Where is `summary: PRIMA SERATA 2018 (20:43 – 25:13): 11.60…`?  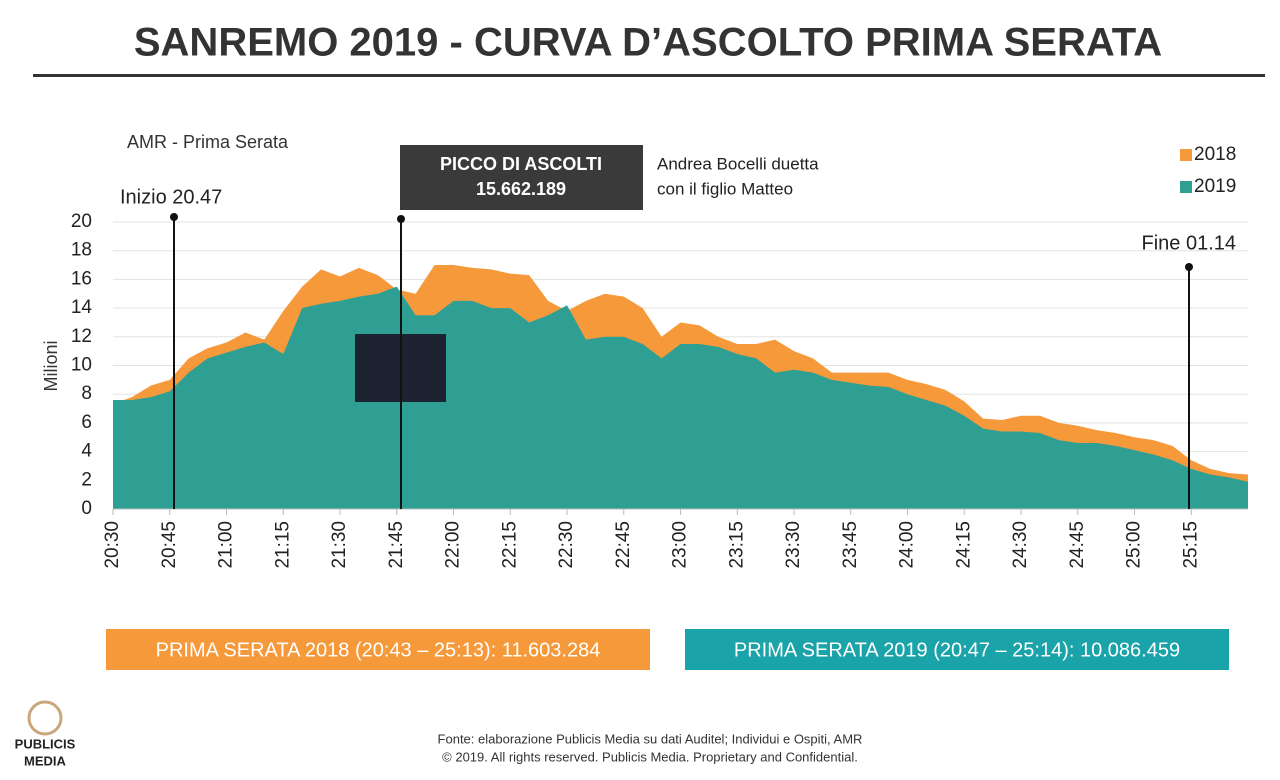
summary: PRIMA SERATA 2018 (20:43 – 25:13): 11.60… is located at coordinates (378, 650).